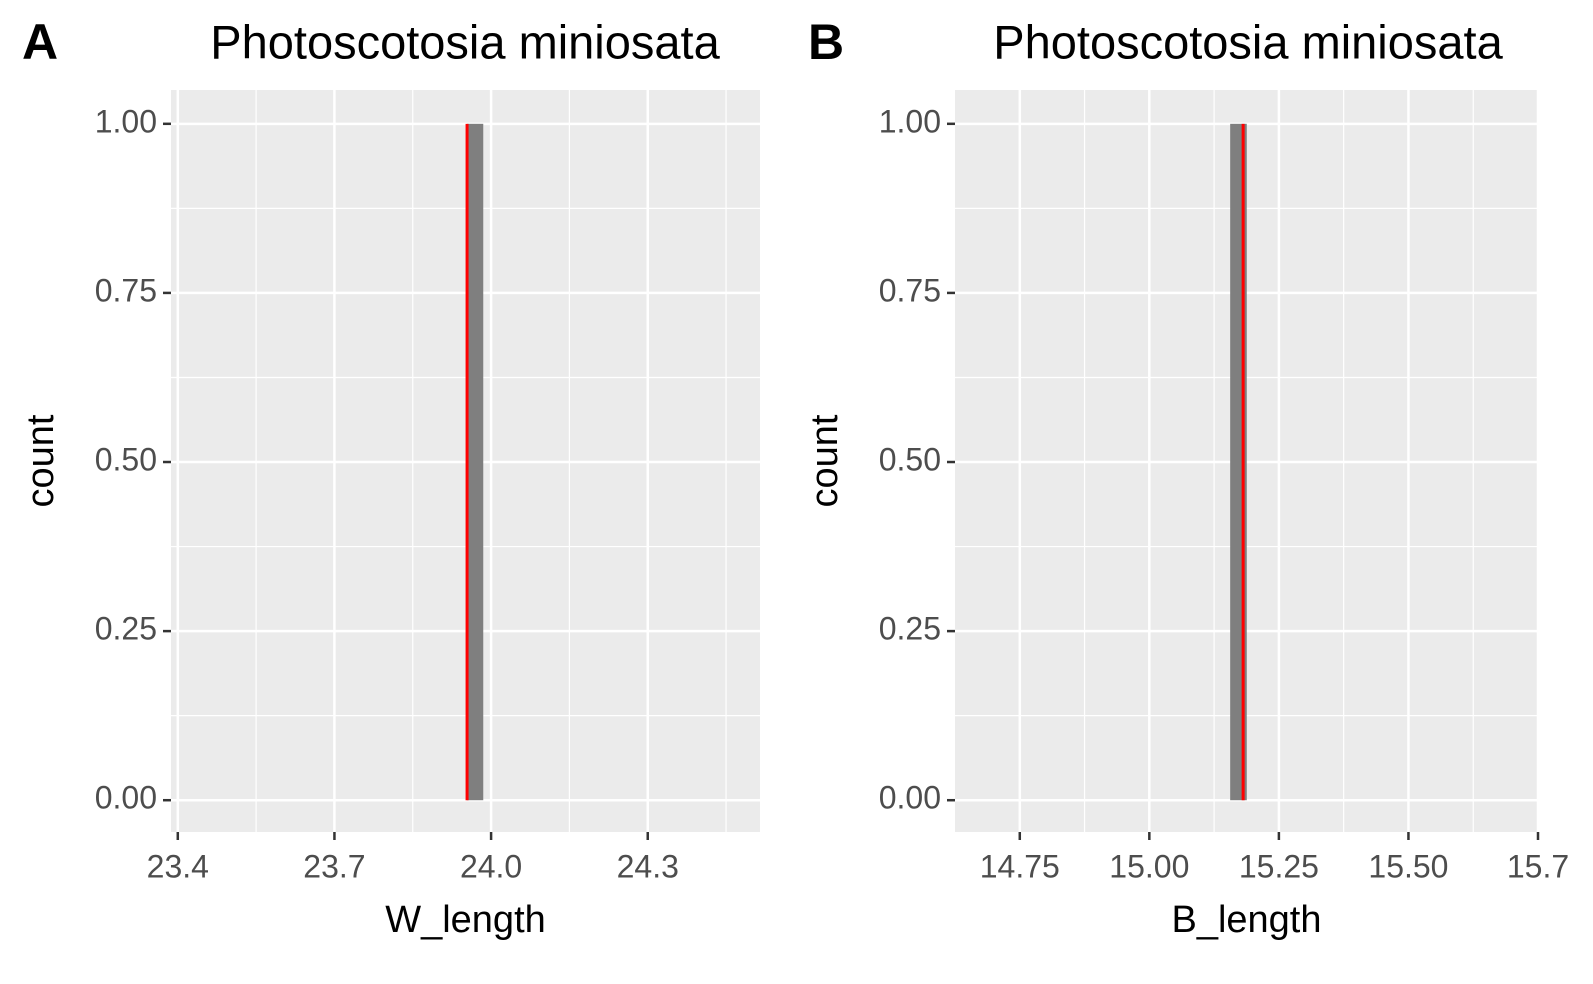 The width and height of the screenshot is (1593, 984). I want to click on x-tick-label: 24.3, so click(648, 866).